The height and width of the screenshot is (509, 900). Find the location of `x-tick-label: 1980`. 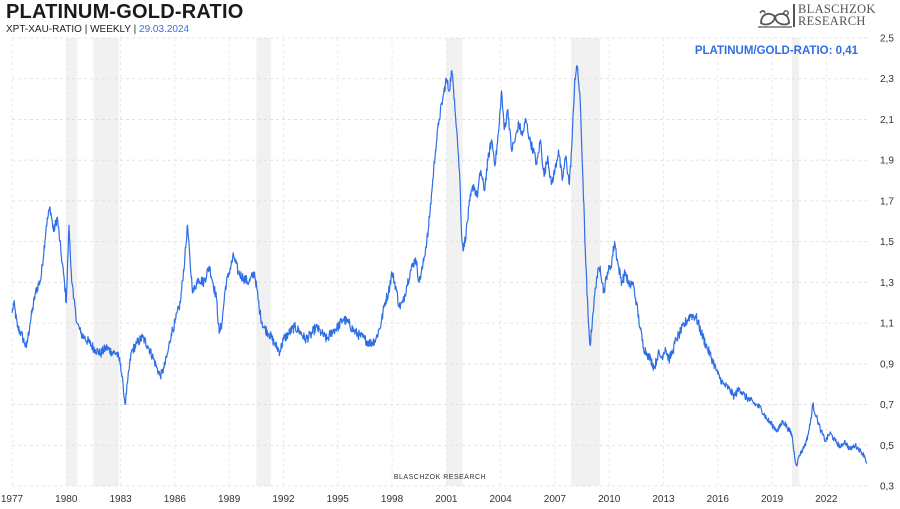

x-tick-label: 1980 is located at coordinates (66, 499).